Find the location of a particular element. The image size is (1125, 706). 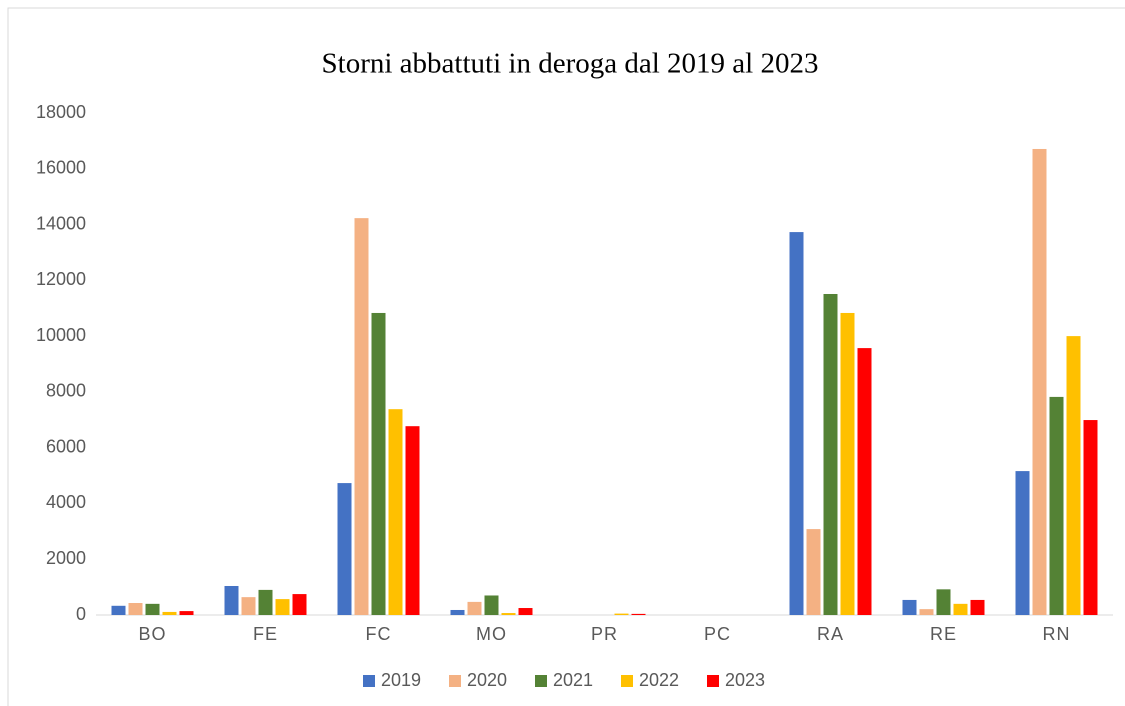

legend-label: 2019 is located at coordinates (401, 680).